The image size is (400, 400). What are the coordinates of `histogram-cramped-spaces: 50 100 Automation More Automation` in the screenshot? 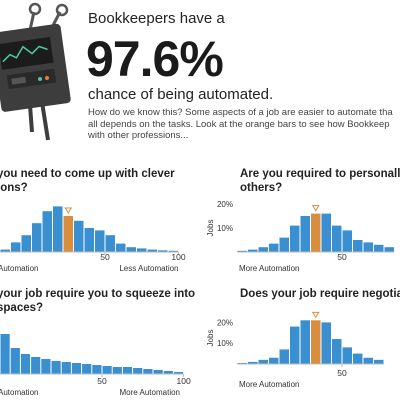 It's located at (95, 365).